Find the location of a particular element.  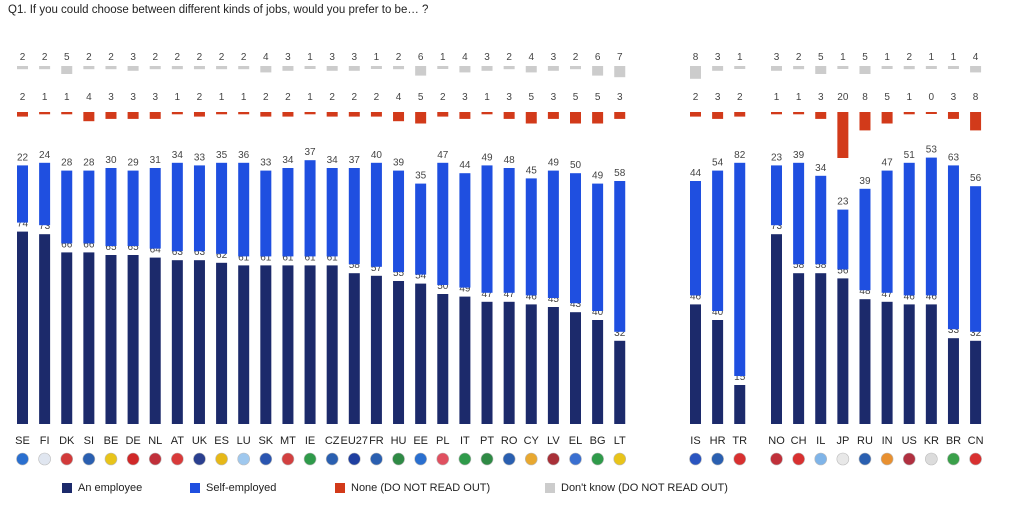

flag-icon-ie is located at coordinates (310, 459).